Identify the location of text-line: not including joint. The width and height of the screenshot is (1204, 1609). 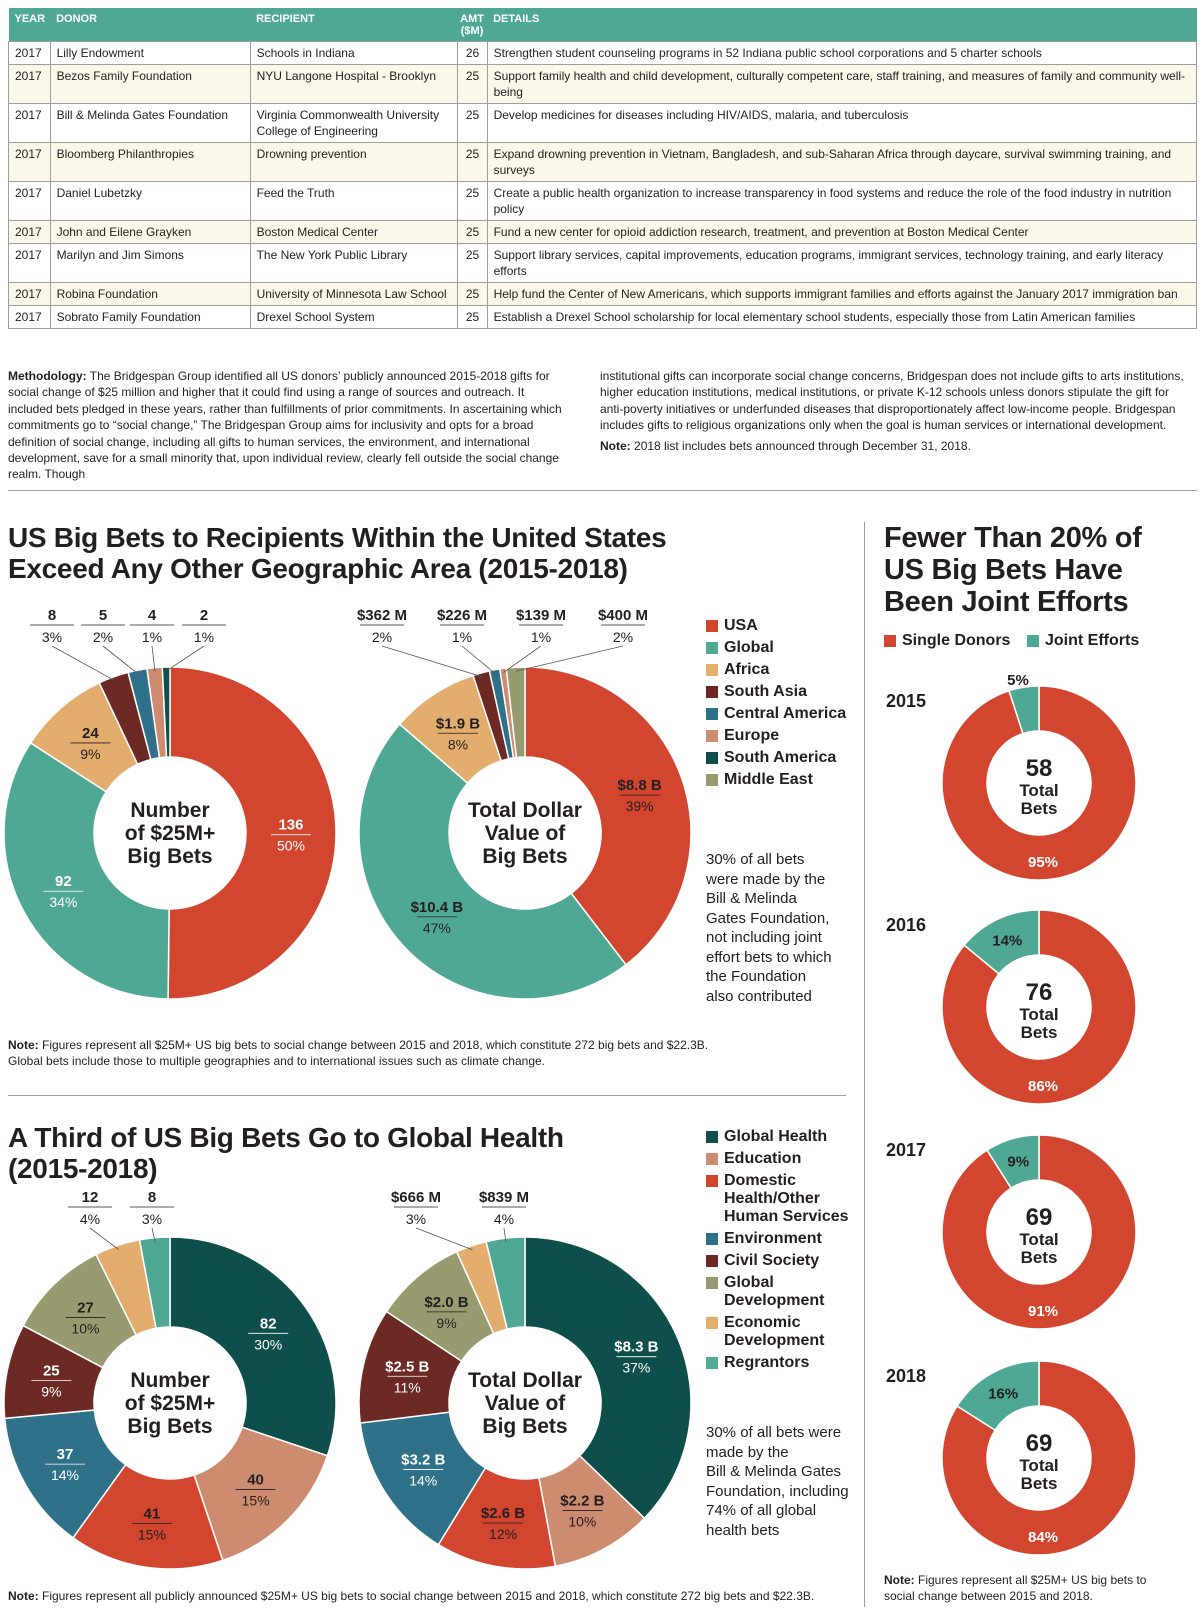
(764, 937).